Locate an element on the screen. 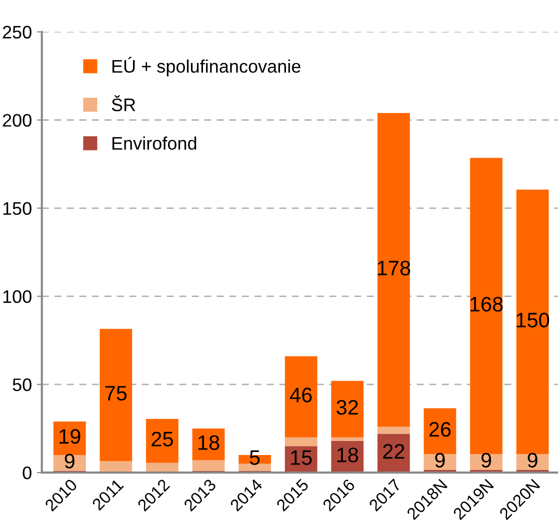  data-label: 75 is located at coordinates (116, 393).